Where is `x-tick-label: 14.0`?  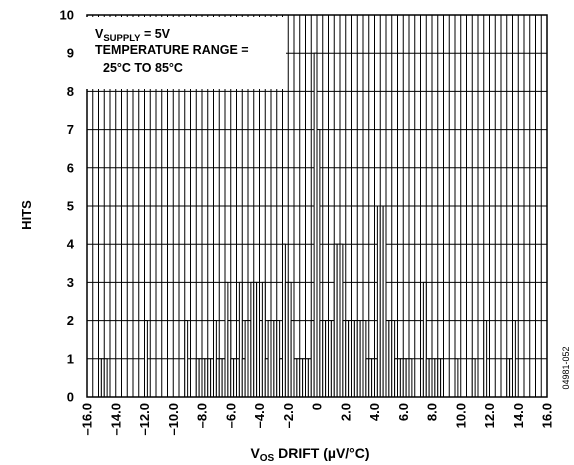 x-tick-label: 14.0 is located at coordinates (518, 415).